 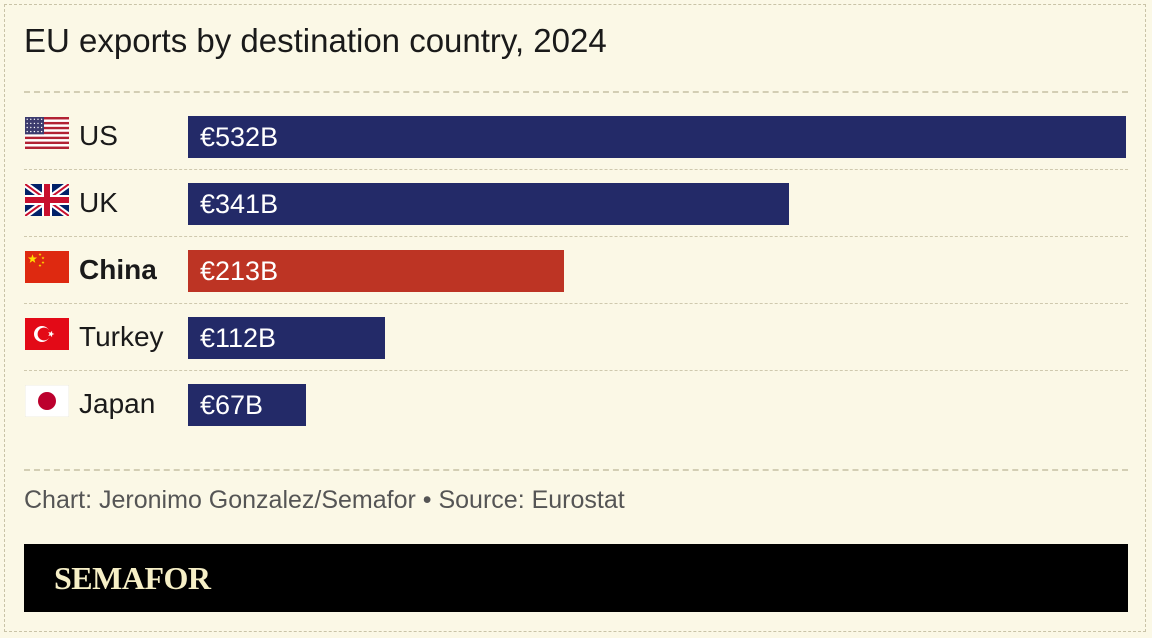 I want to click on top-divider, so click(x=576, y=92).